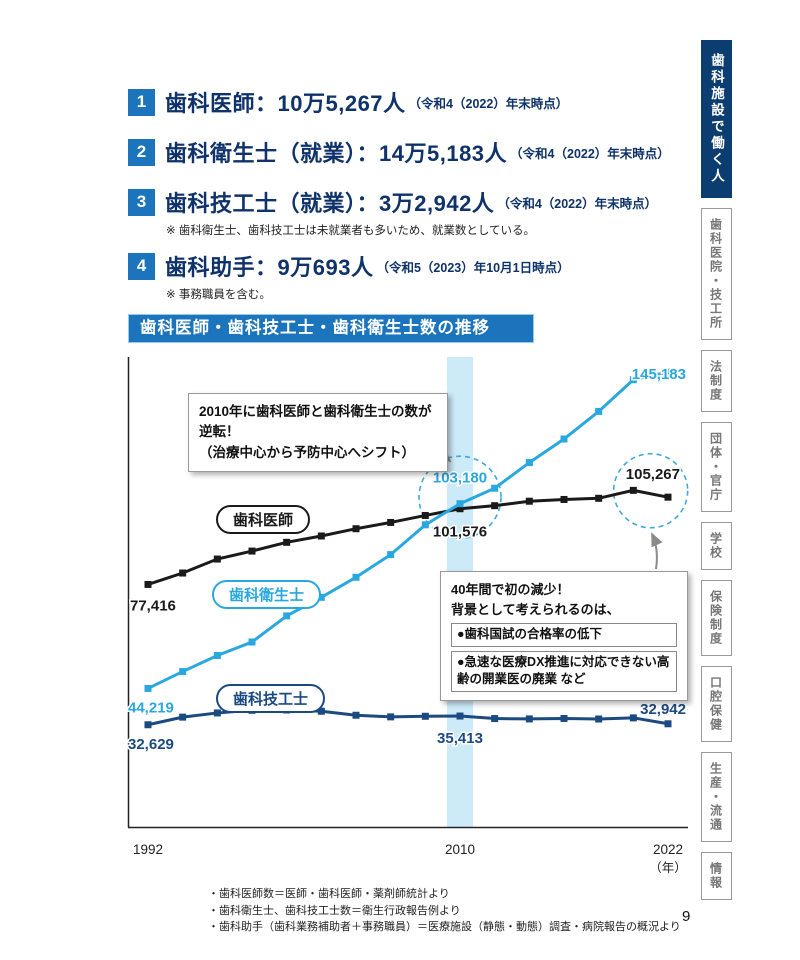 The height and width of the screenshot is (960, 800). Describe the element at coordinates (460, 849) in the screenshot. I see `x-tick-2010: 2010` at that location.